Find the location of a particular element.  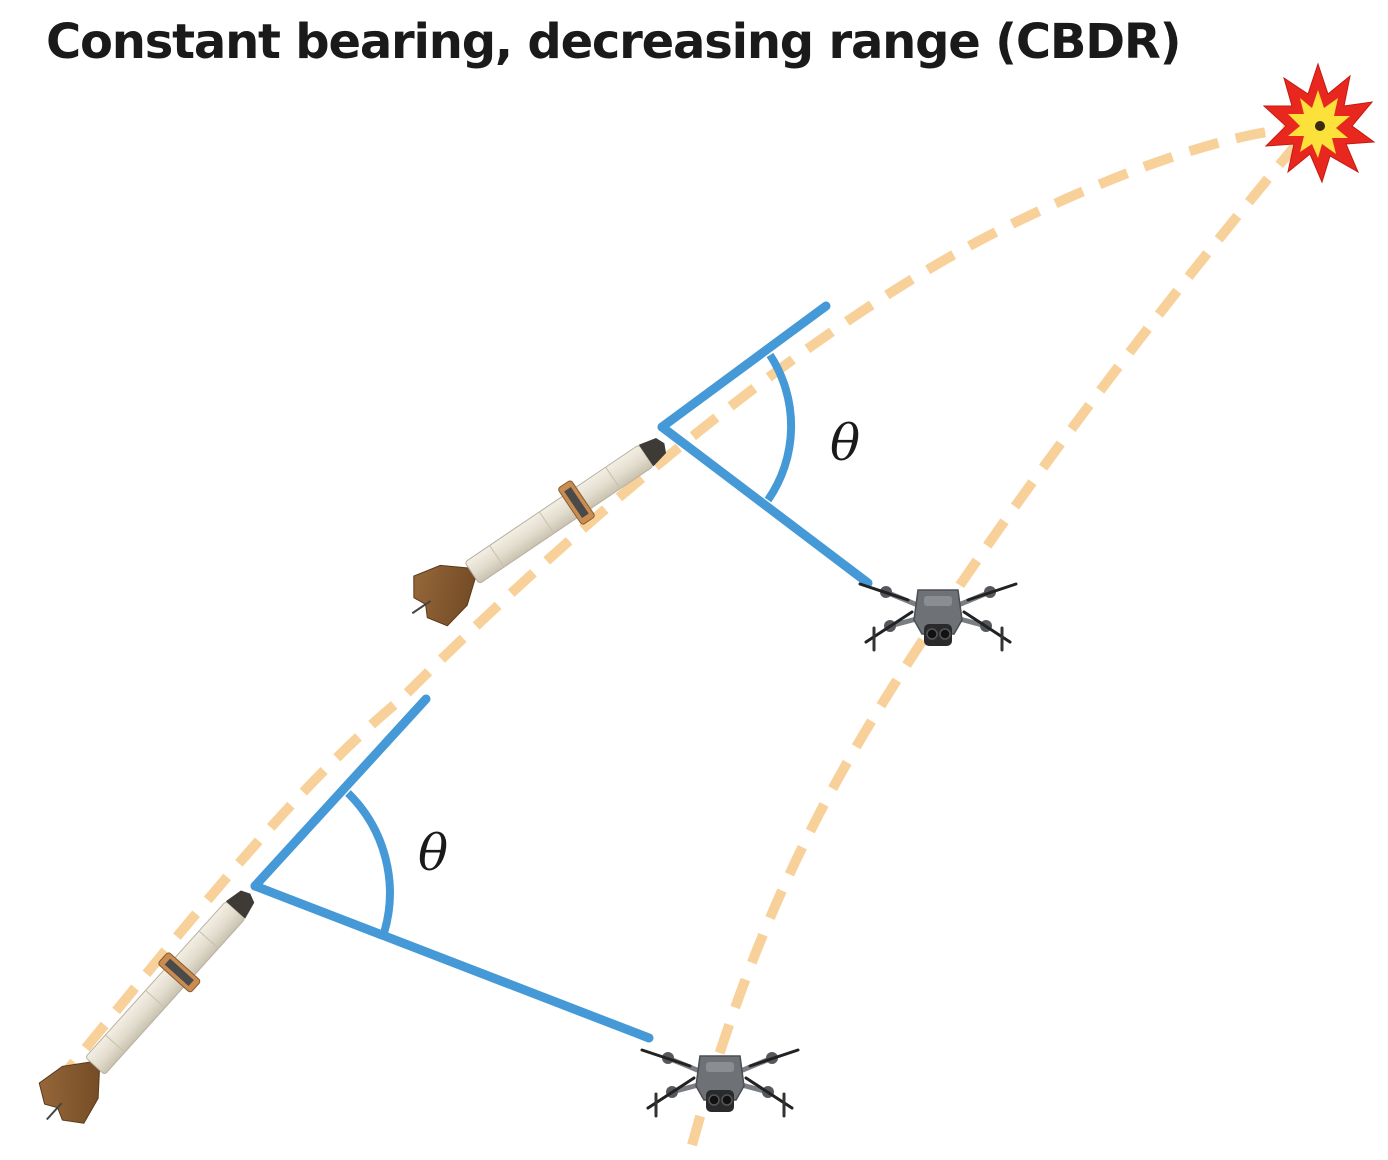

upper-line-of-sight is located at coordinates (765, 505).